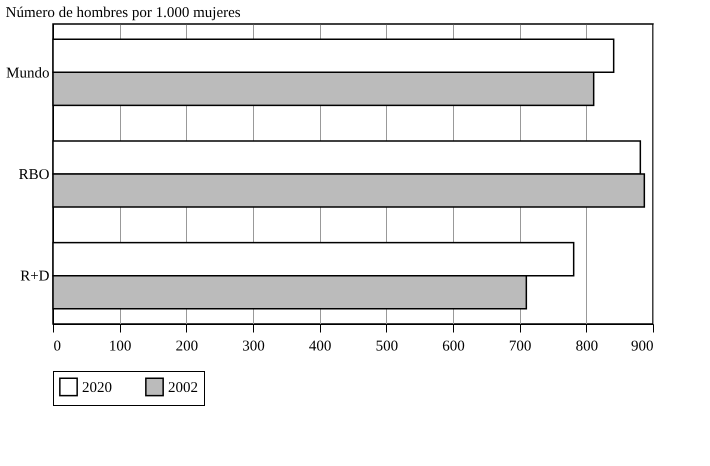 Image resolution: width=710 pixels, height=466 pixels. What do you see at coordinates (587, 346) in the screenshot?
I see `x-tick-label: 800` at bounding box center [587, 346].